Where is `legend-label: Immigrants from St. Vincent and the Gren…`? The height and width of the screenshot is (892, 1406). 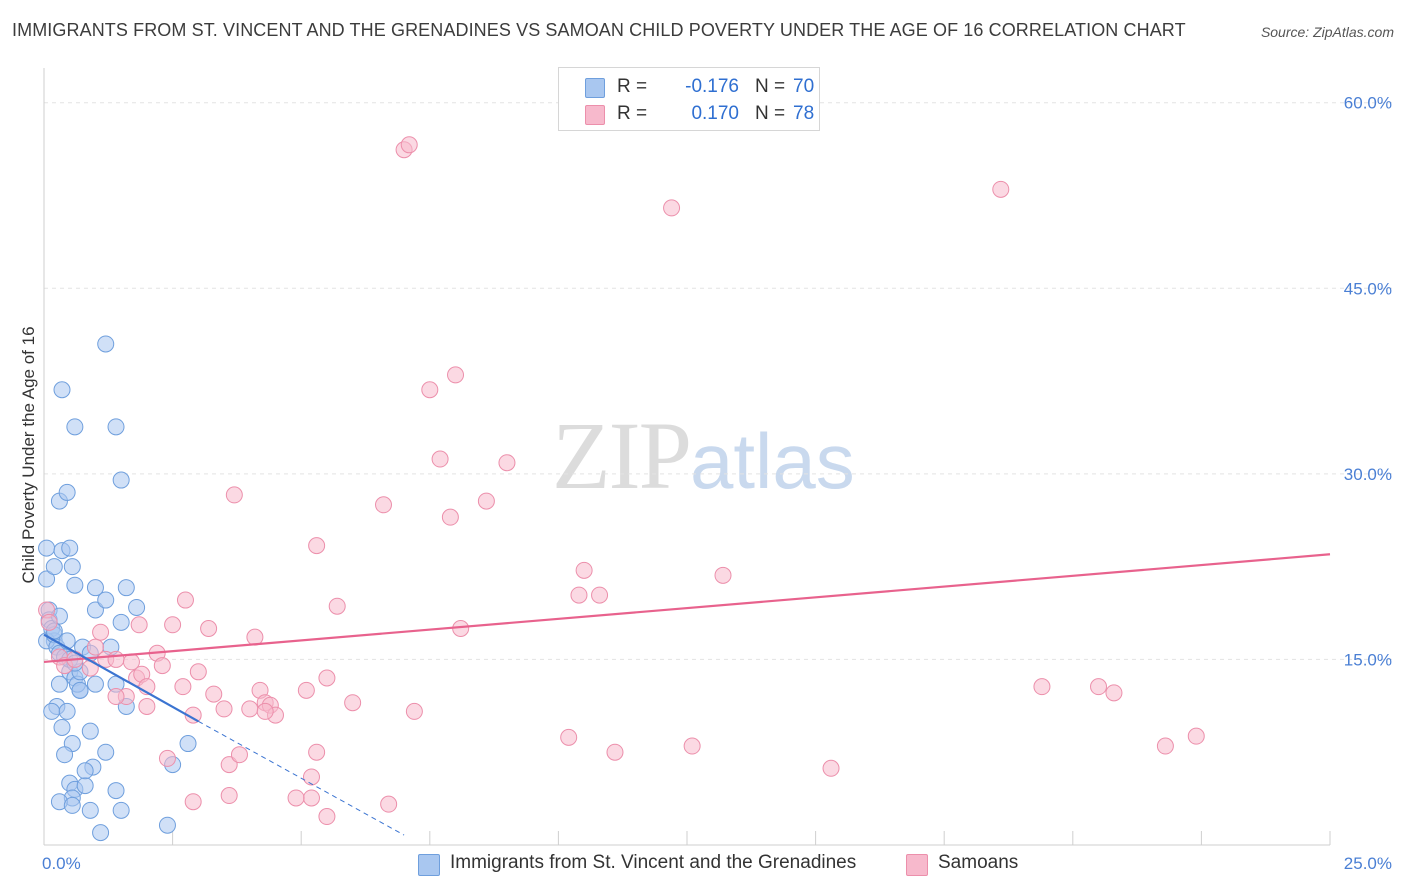 legend-label: Immigrants from St. Vincent and the Gren… is located at coordinates (653, 862).